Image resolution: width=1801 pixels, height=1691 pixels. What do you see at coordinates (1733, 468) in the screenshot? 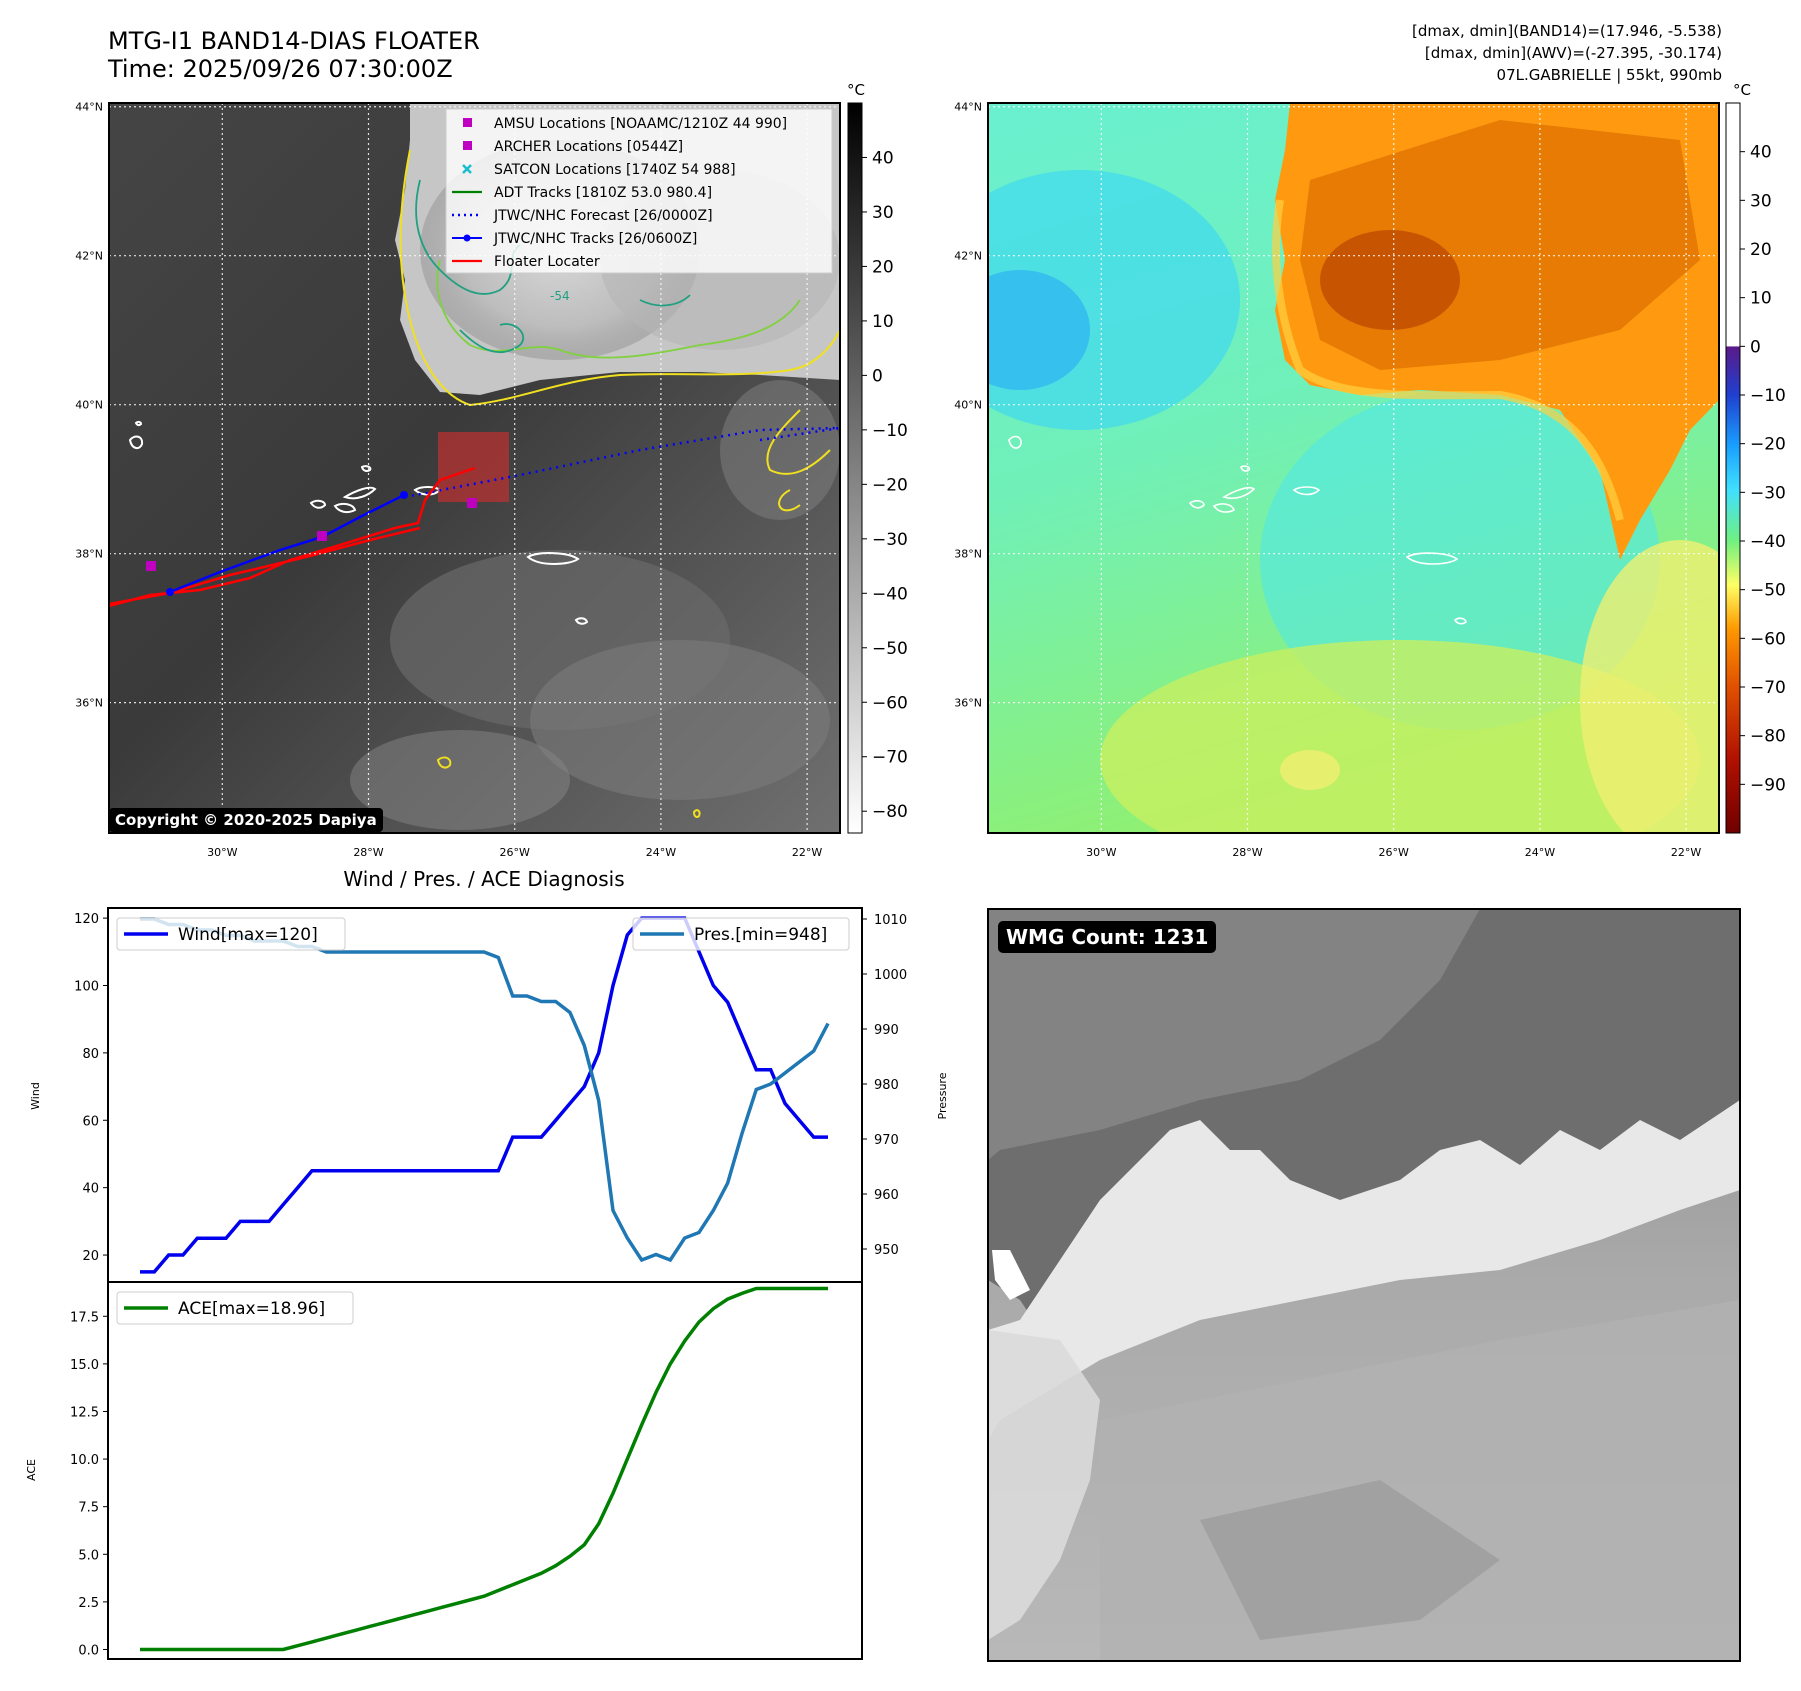
I see `awv-colorbar-bar` at bounding box center [1733, 468].